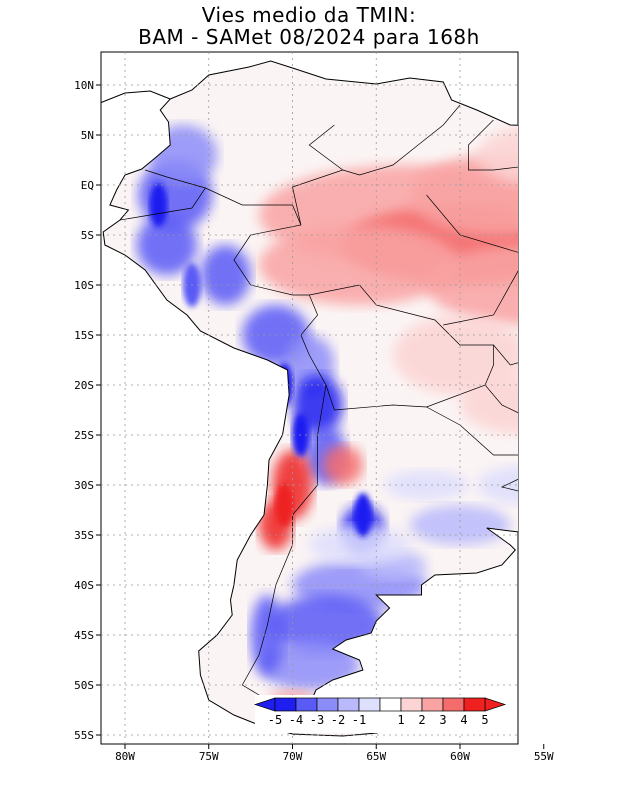 The width and height of the screenshot is (618, 800). What do you see at coordinates (381, 714) in the screenshot?
I see `colorbar-legend: -5 -4 -3 -2 -1 1 2 3 4 5` at bounding box center [381, 714].